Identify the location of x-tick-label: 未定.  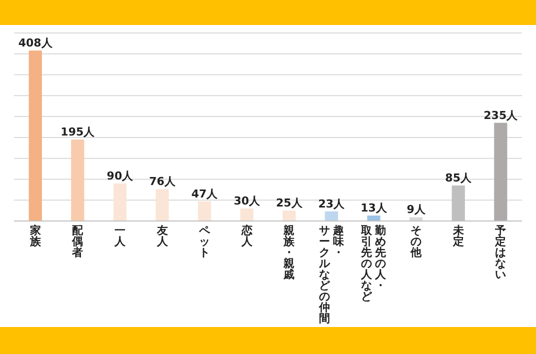
(458, 236).